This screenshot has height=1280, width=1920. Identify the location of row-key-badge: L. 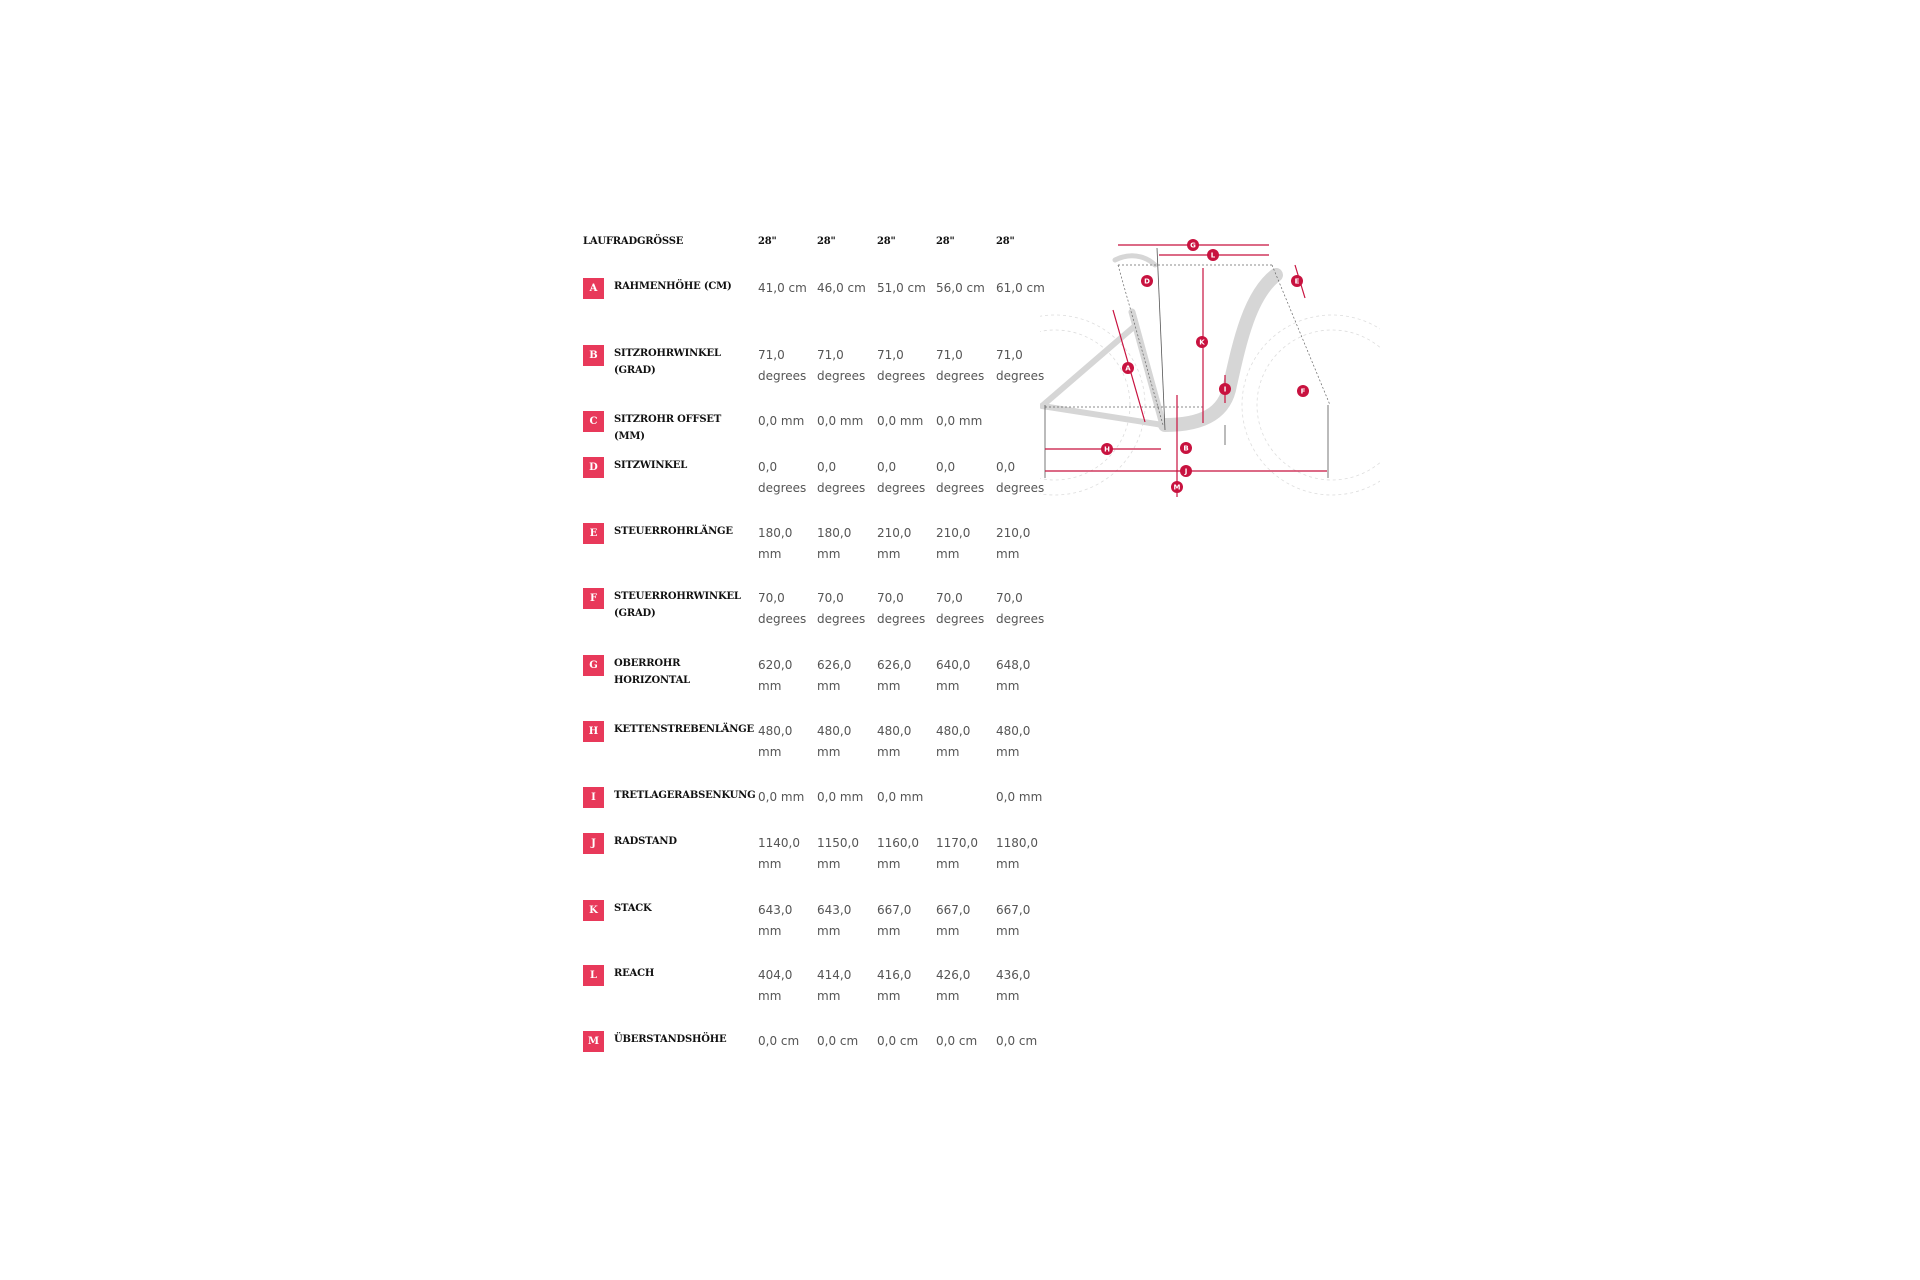
(593, 975).